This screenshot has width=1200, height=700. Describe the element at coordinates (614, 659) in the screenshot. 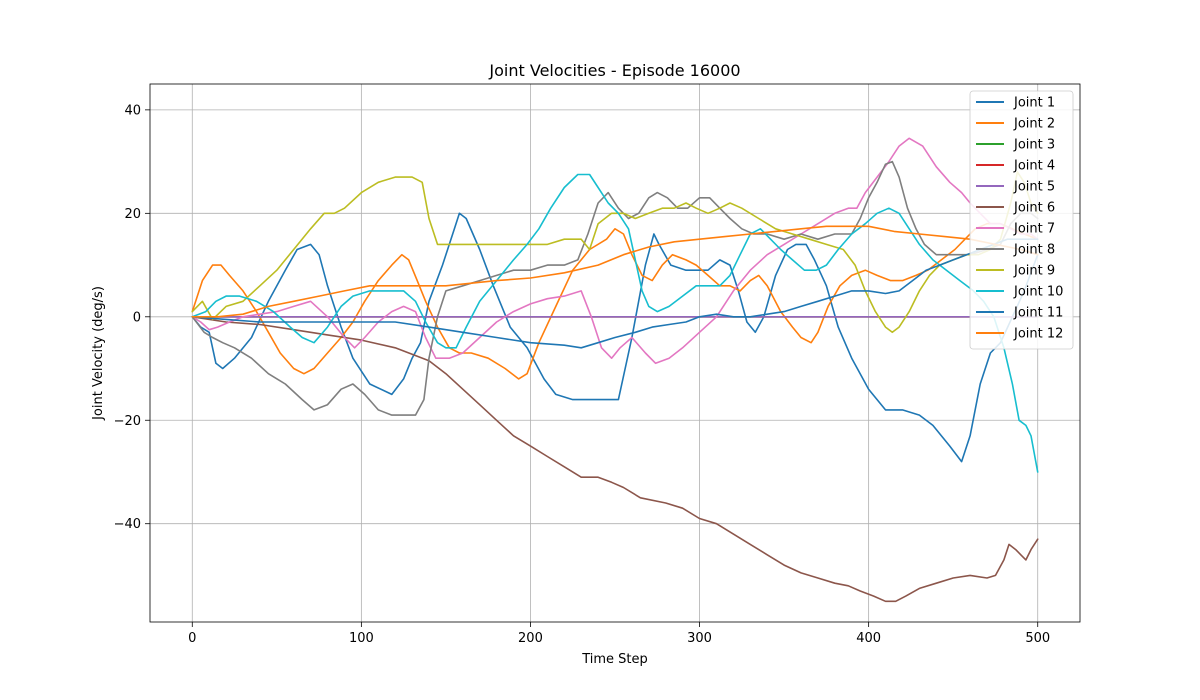

I see `x-axis-label: Time Step` at that location.